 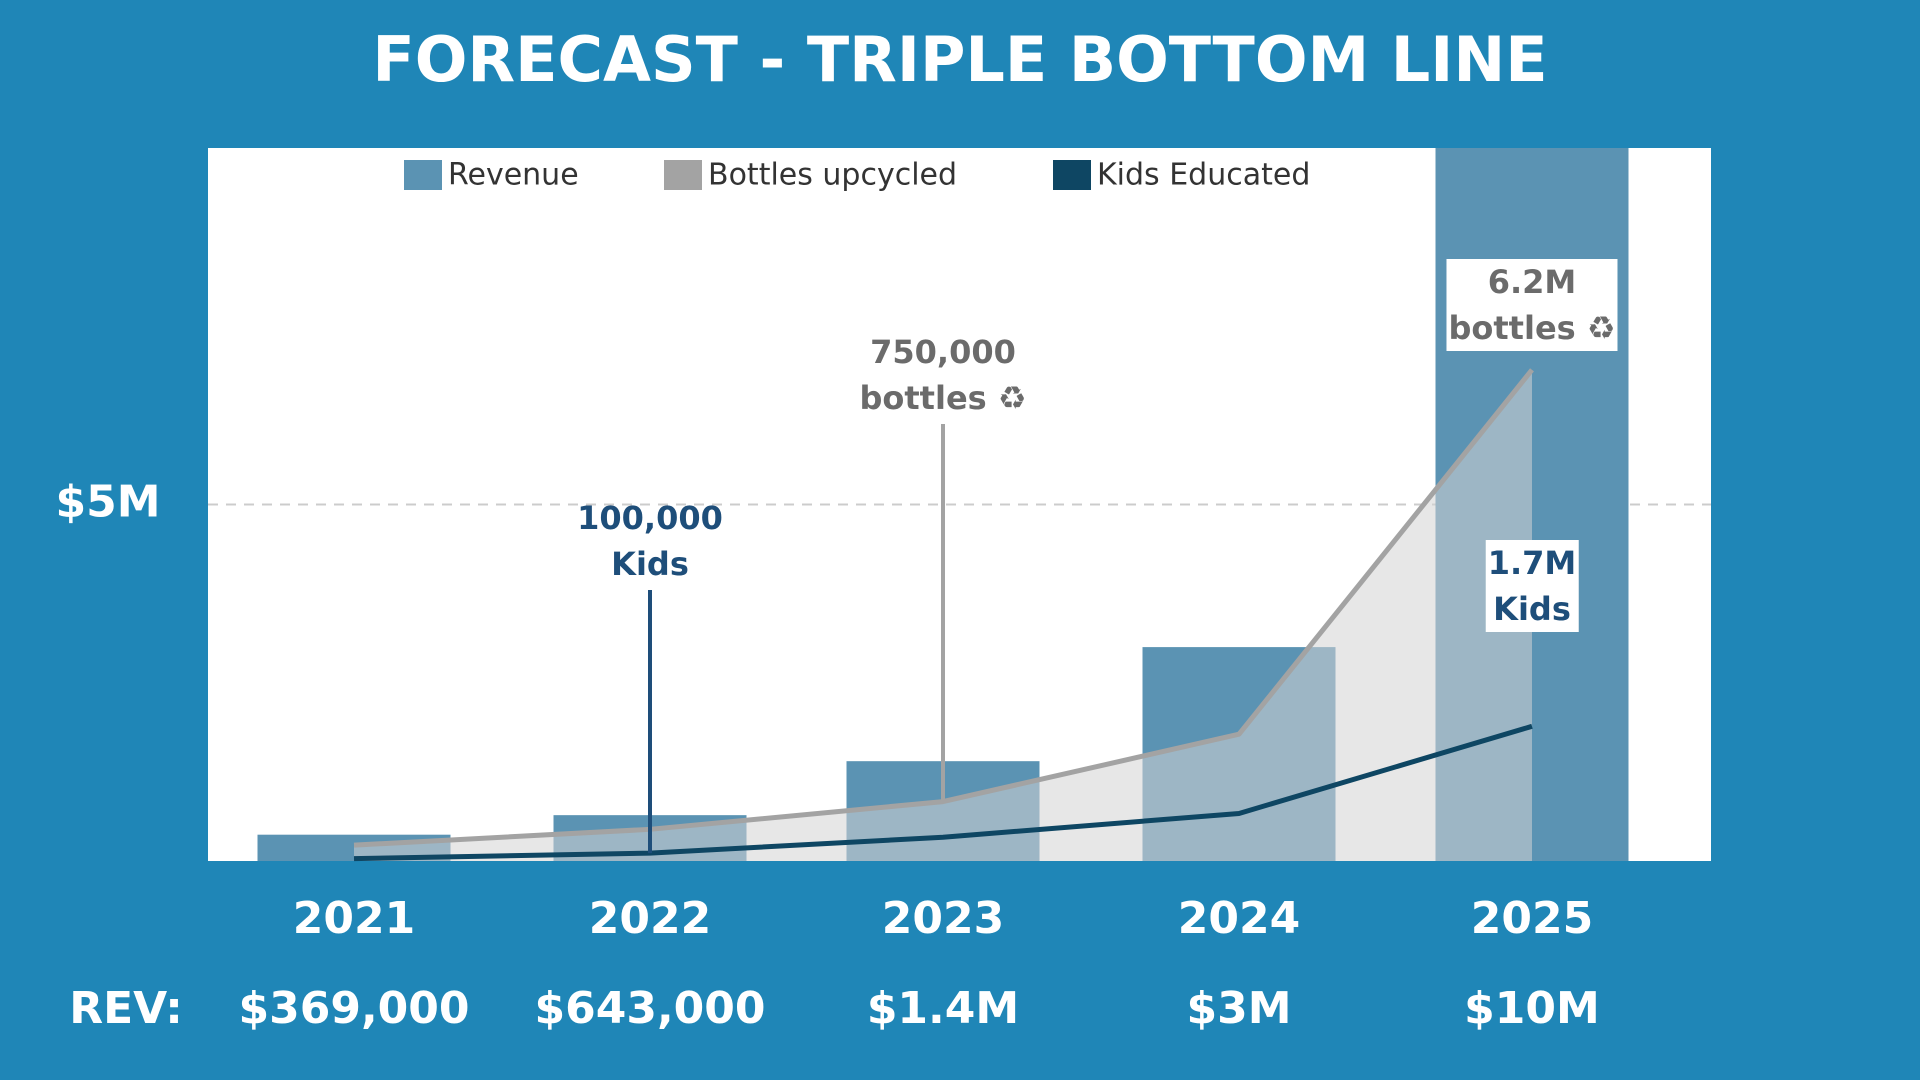 I want to click on x-tick-label: 2024, so click(x=1239, y=918).